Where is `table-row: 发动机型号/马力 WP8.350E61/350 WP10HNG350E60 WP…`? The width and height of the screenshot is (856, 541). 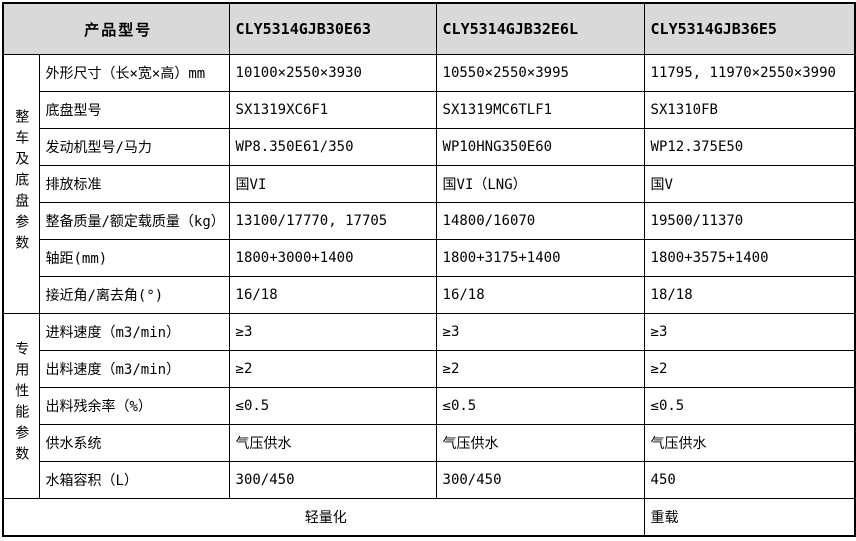 table-row: 发动机型号/马力 WP8.350E61/350 WP10HNG350E60 WP… is located at coordinates (429, 147).